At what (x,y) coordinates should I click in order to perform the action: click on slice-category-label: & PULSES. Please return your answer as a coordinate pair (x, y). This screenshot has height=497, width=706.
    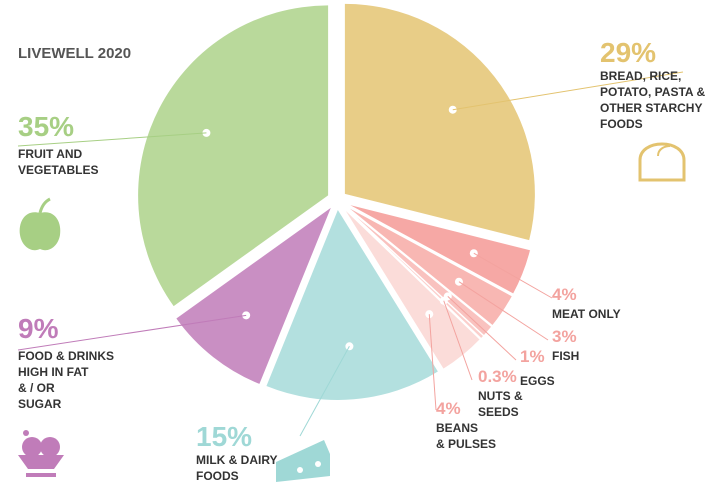
    Looking at the image, I should click on (466, 444).